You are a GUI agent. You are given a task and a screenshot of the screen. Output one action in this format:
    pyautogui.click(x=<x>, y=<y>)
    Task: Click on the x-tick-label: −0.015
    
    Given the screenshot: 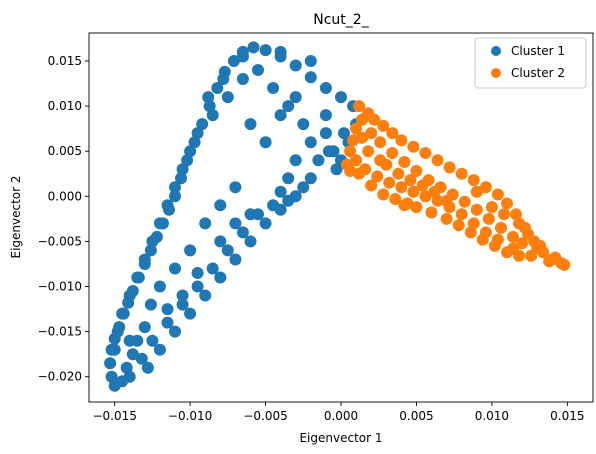 What is the action you would take?
    pyautogui.click(x=114, y=416)
    